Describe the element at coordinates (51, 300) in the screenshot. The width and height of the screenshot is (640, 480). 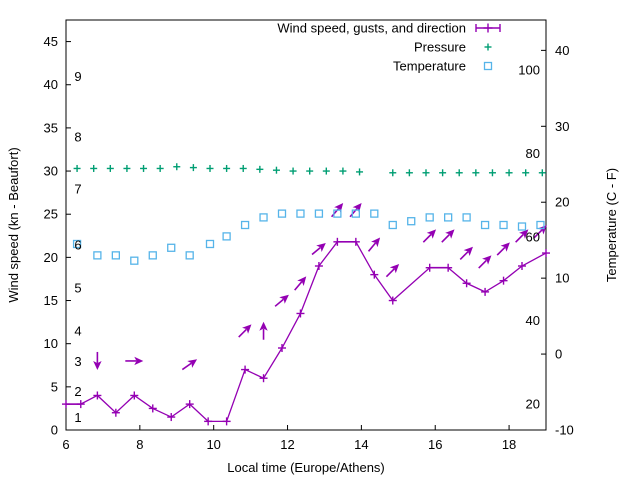
I see `y-tick-label: 15` at that location.